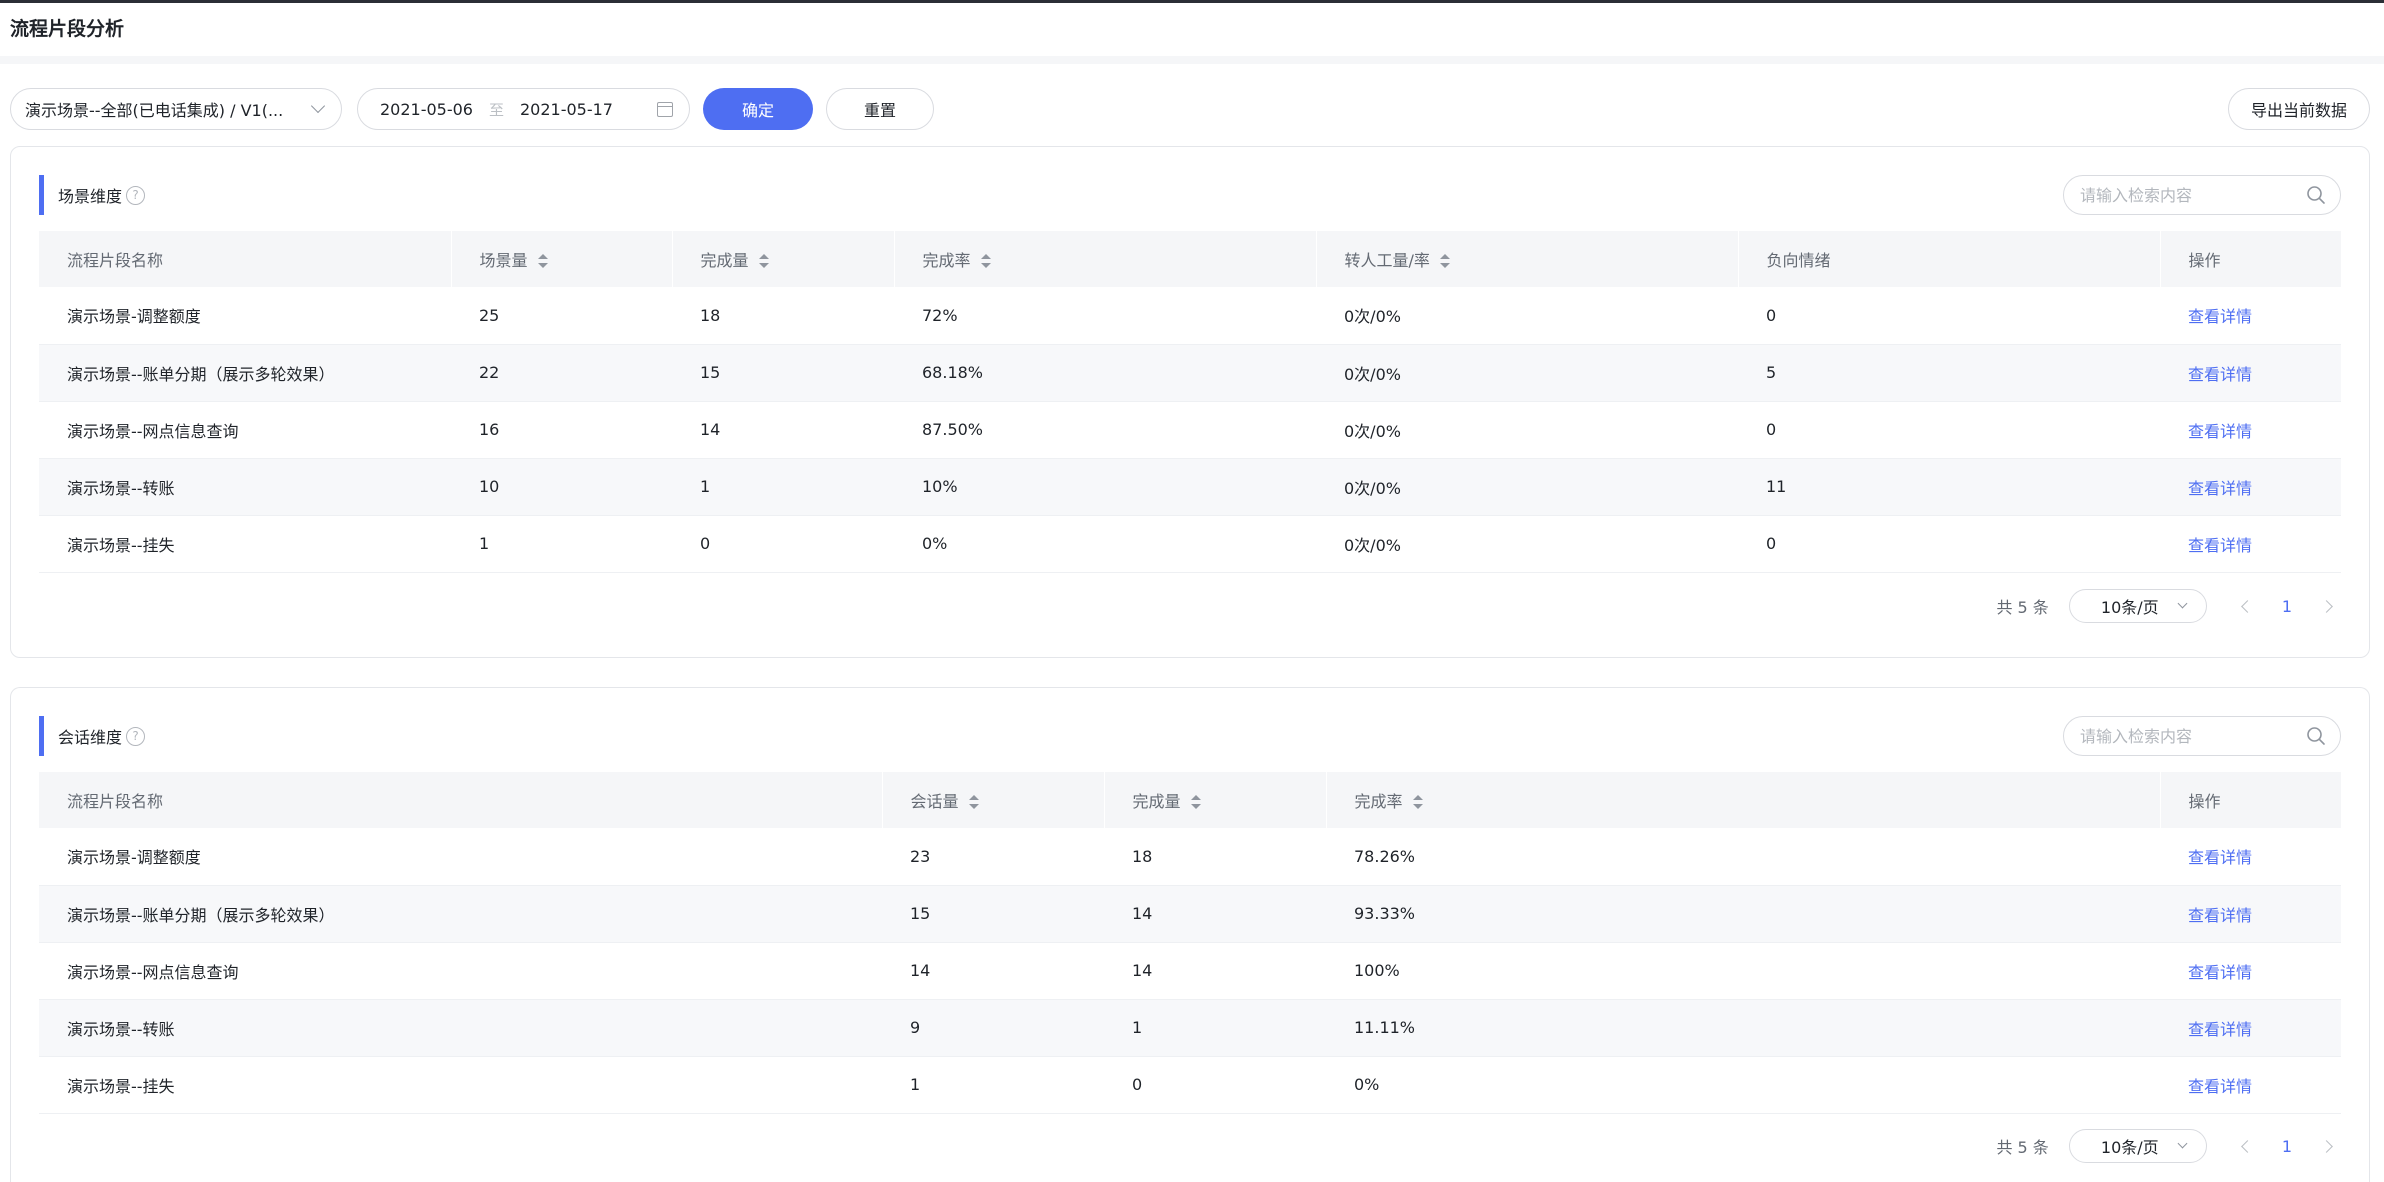  Describe the element at coordinates (90, 737) in the screenshot. I see `card-title: 会话维度` at that location.